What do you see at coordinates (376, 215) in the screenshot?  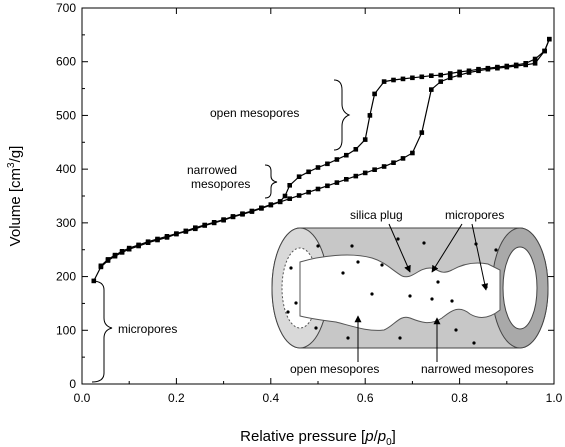 I see `inset-label-silica-plug: silica plug` at bounding box center [376, 215].